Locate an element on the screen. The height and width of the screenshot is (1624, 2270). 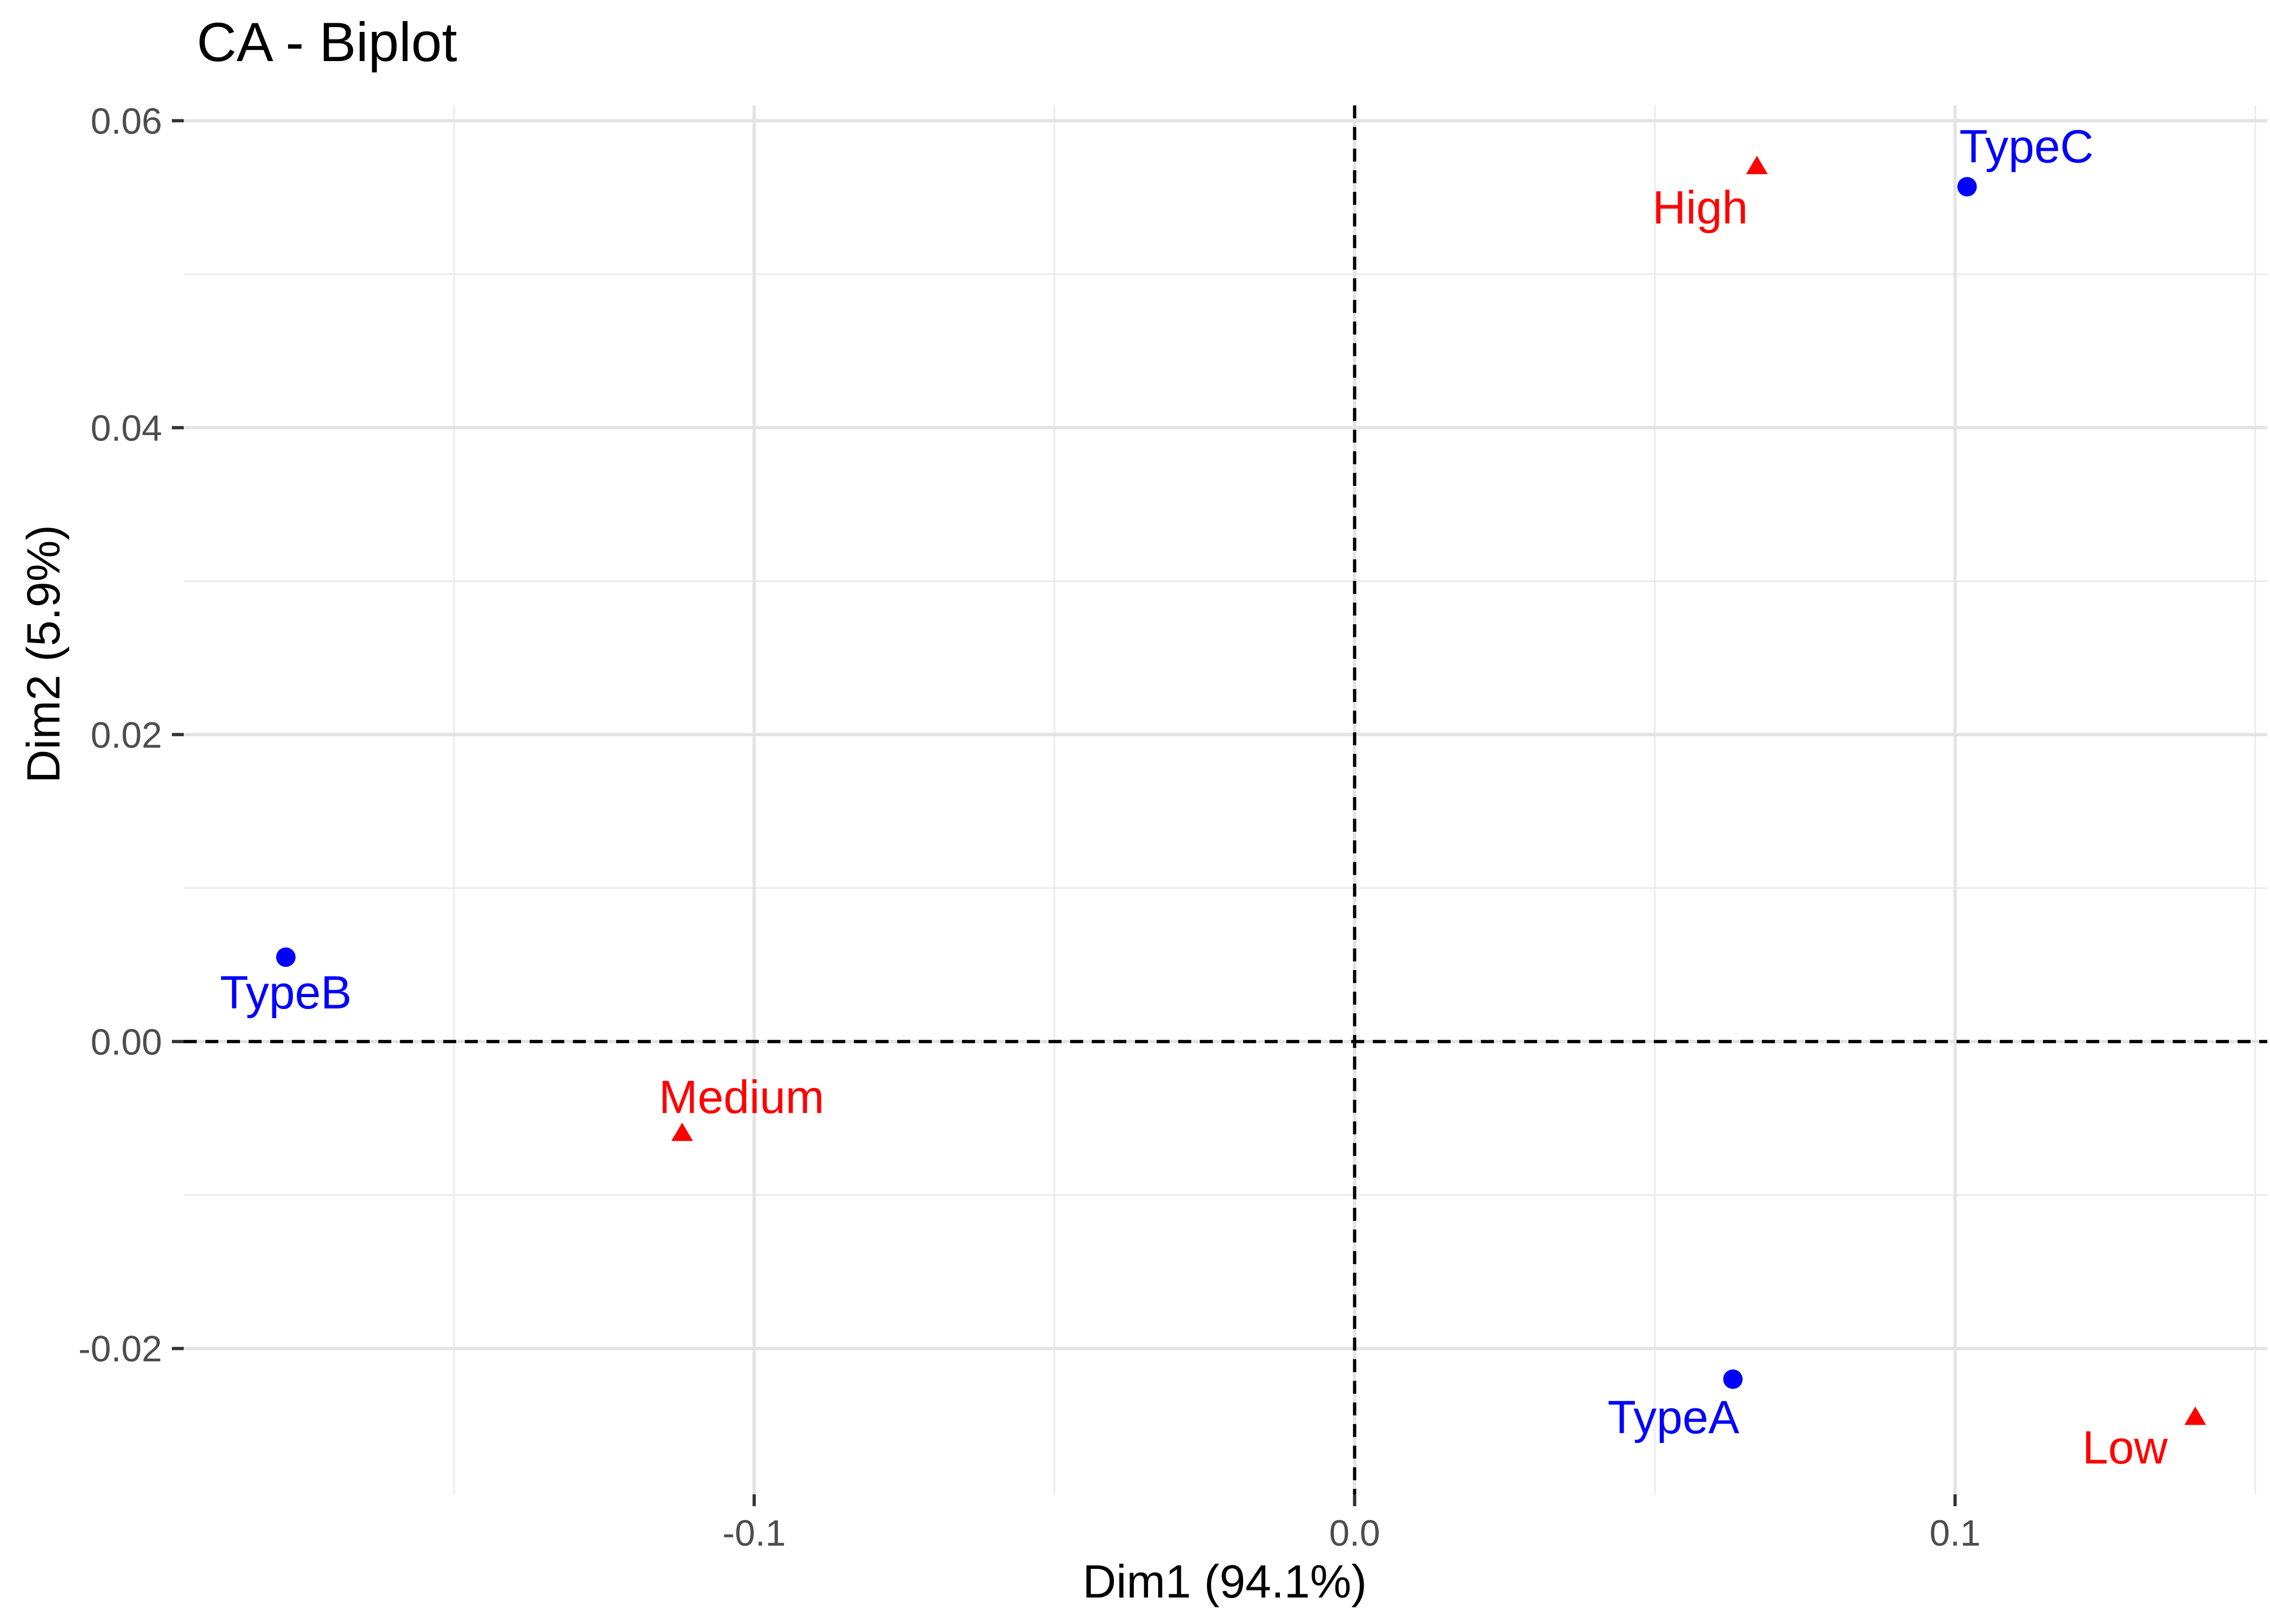
point-high is located at coordinates (1757, 165).